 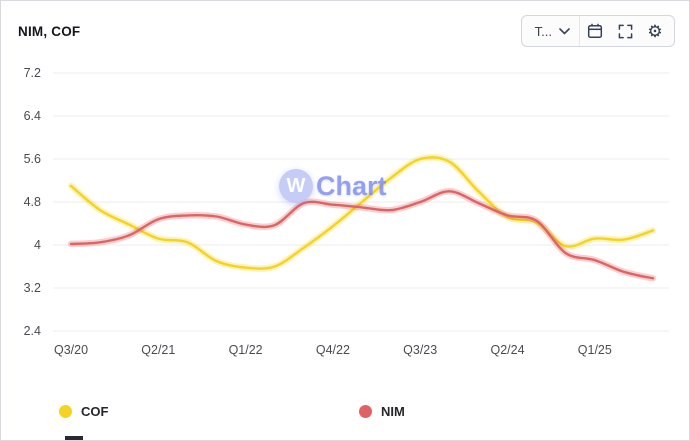 I want to click on y-axis-tick-label: 4.8, so click(x=32, y=202).